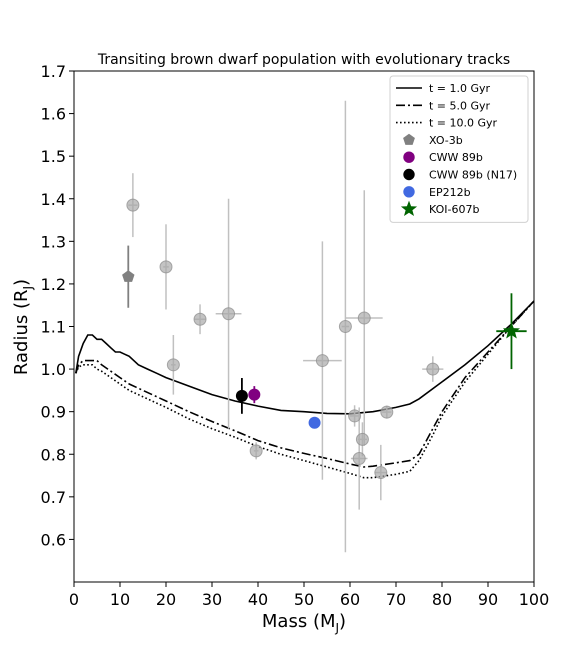 The width and height of the screenshot is (580, 655). I want to click on y-axis-title: Radius (RJ), so click(23, 327).